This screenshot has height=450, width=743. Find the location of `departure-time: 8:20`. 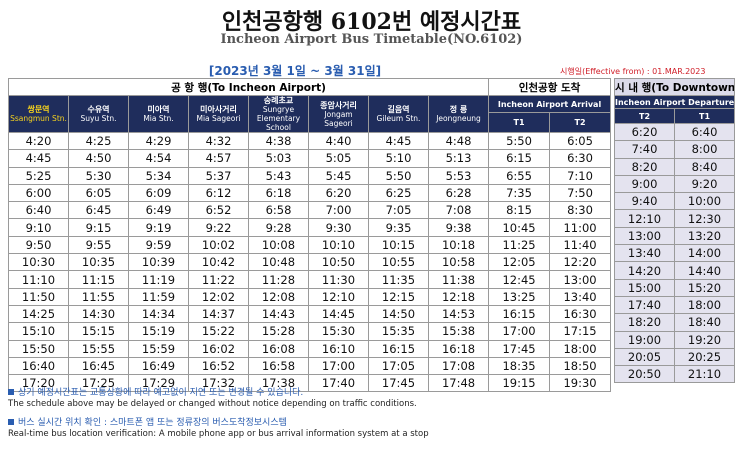

departure-time: 8:20 is located at coordinates (644, 166).